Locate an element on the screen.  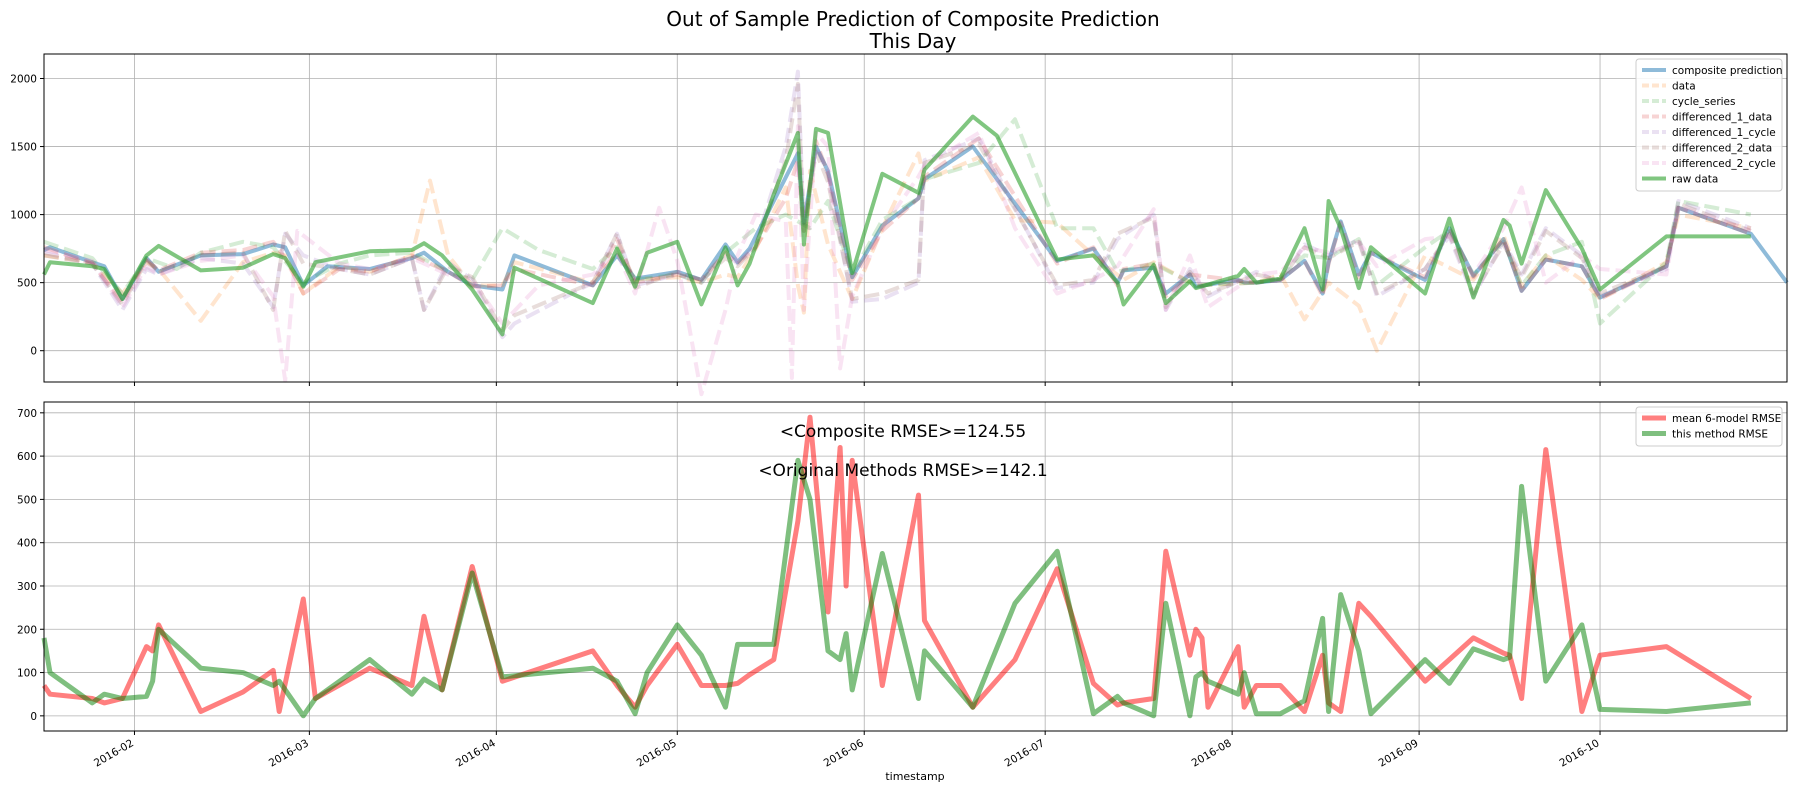
bottom-legend: mean 6-model RMSE this method RMSE is located at coordinates (1709, 426).